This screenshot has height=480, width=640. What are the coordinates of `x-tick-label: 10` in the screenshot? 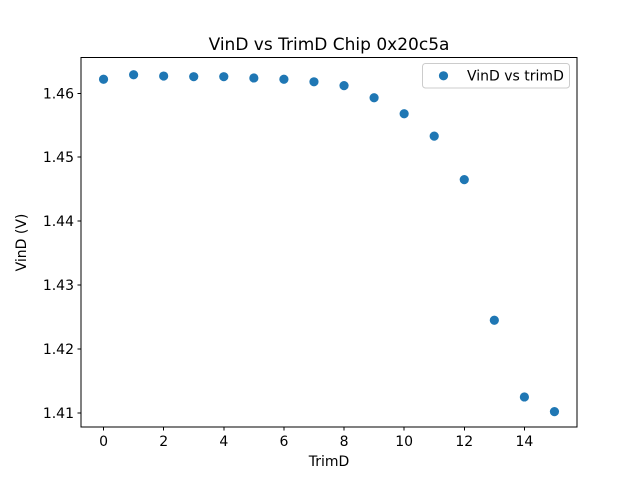 It's located at (404, 442).